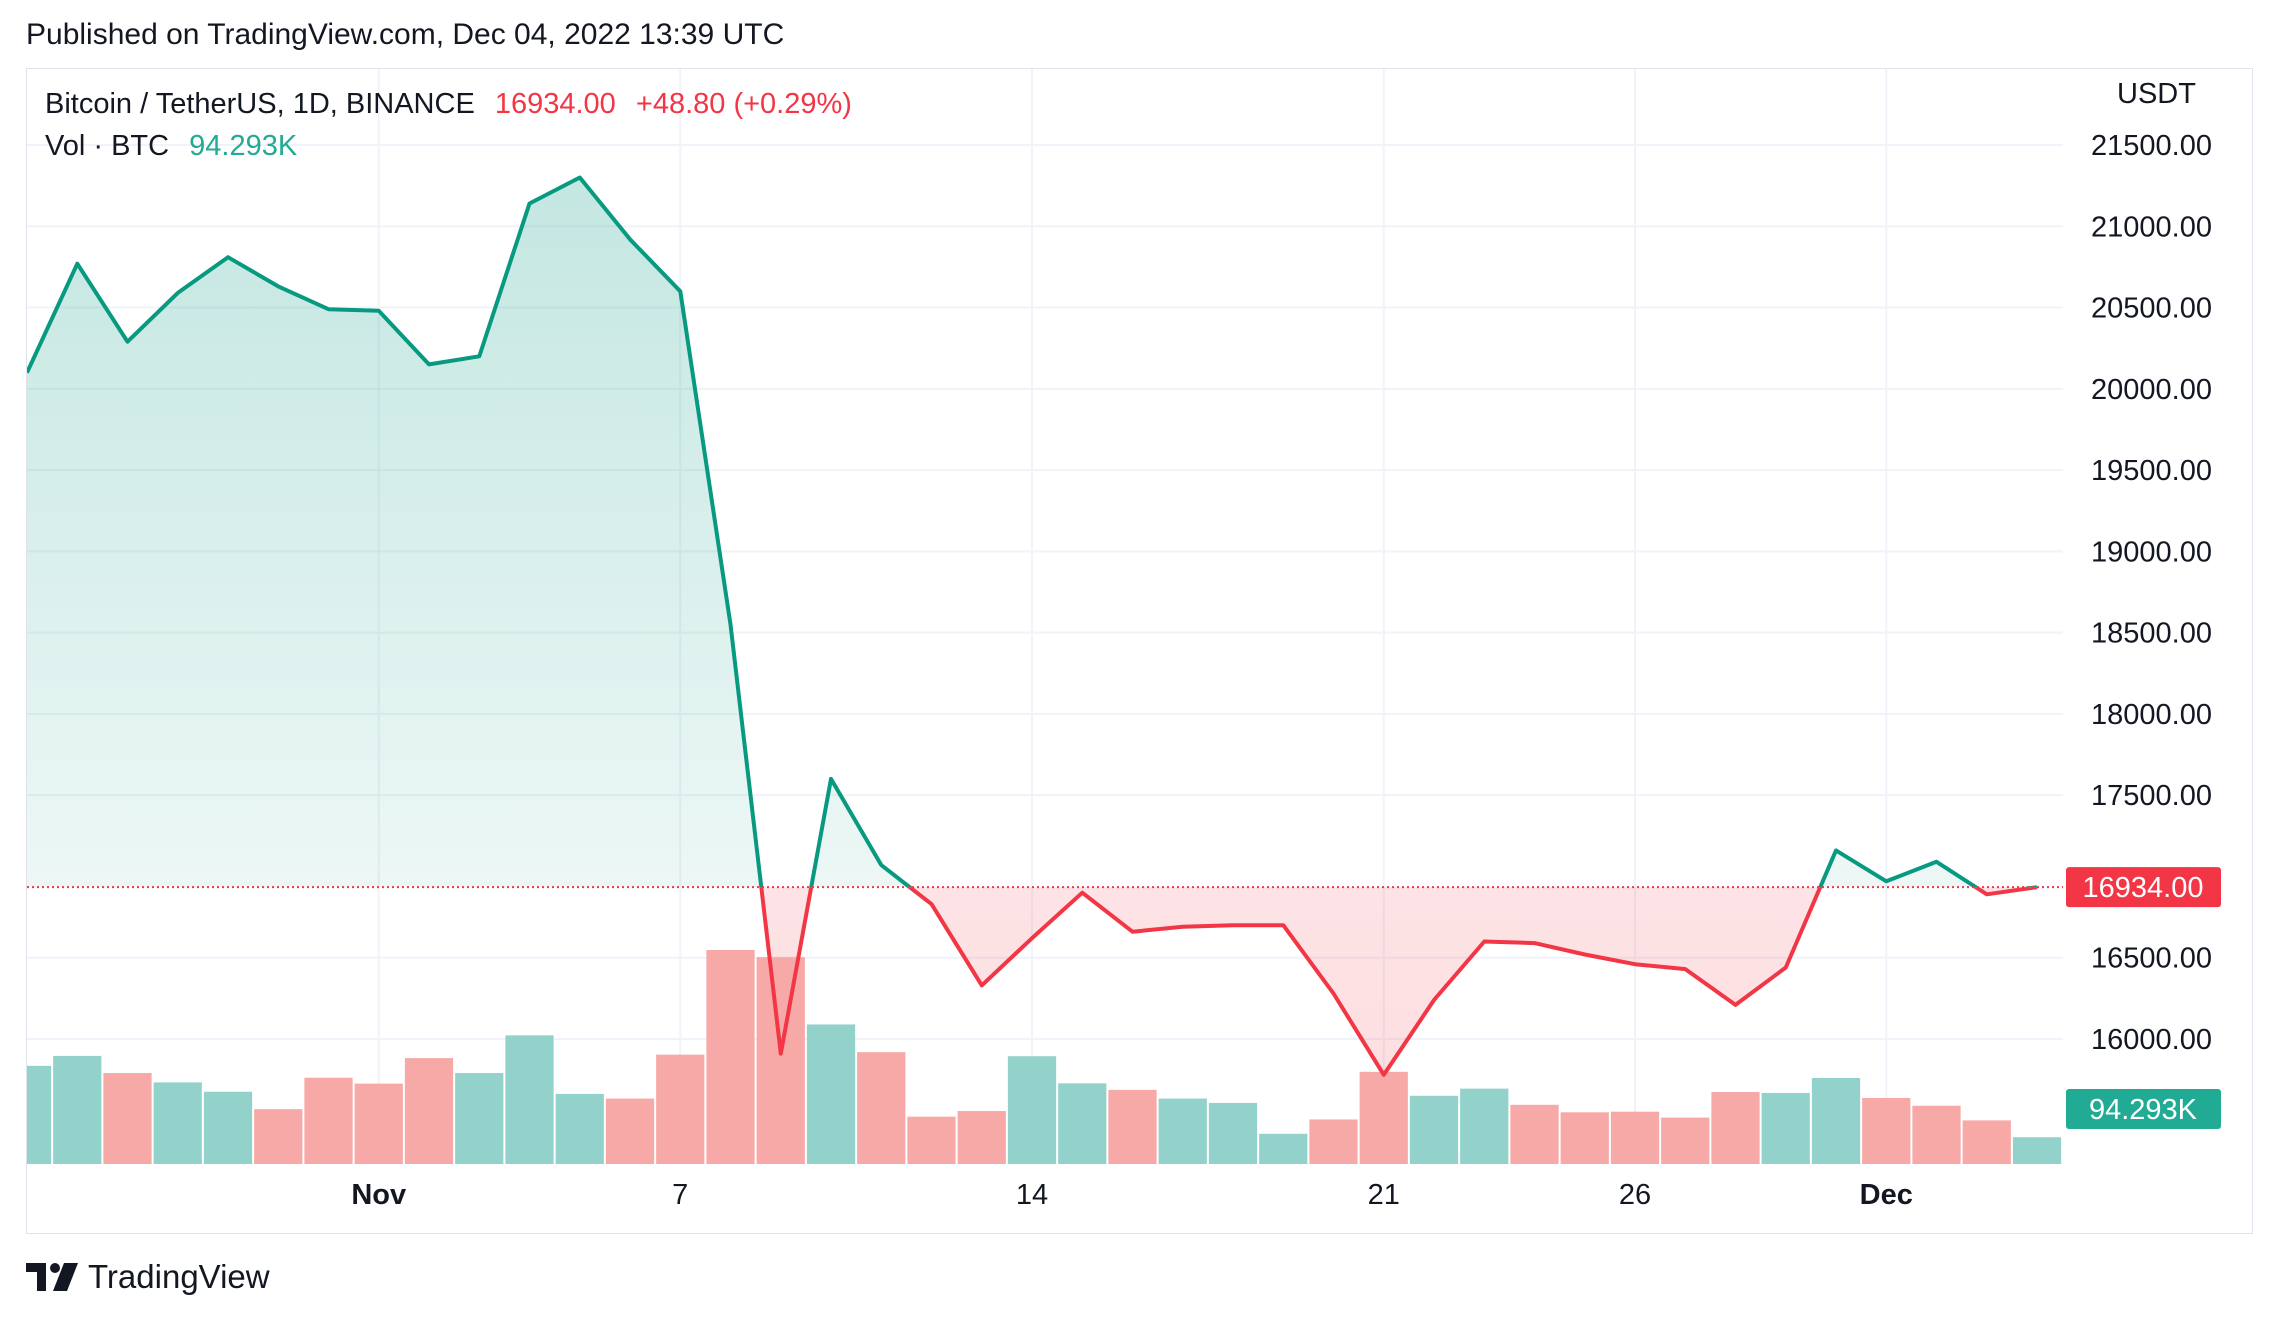 The width and height of the screenshot is (2273, 1320). I want to click on area-below-baseline, so click(1032, 981).